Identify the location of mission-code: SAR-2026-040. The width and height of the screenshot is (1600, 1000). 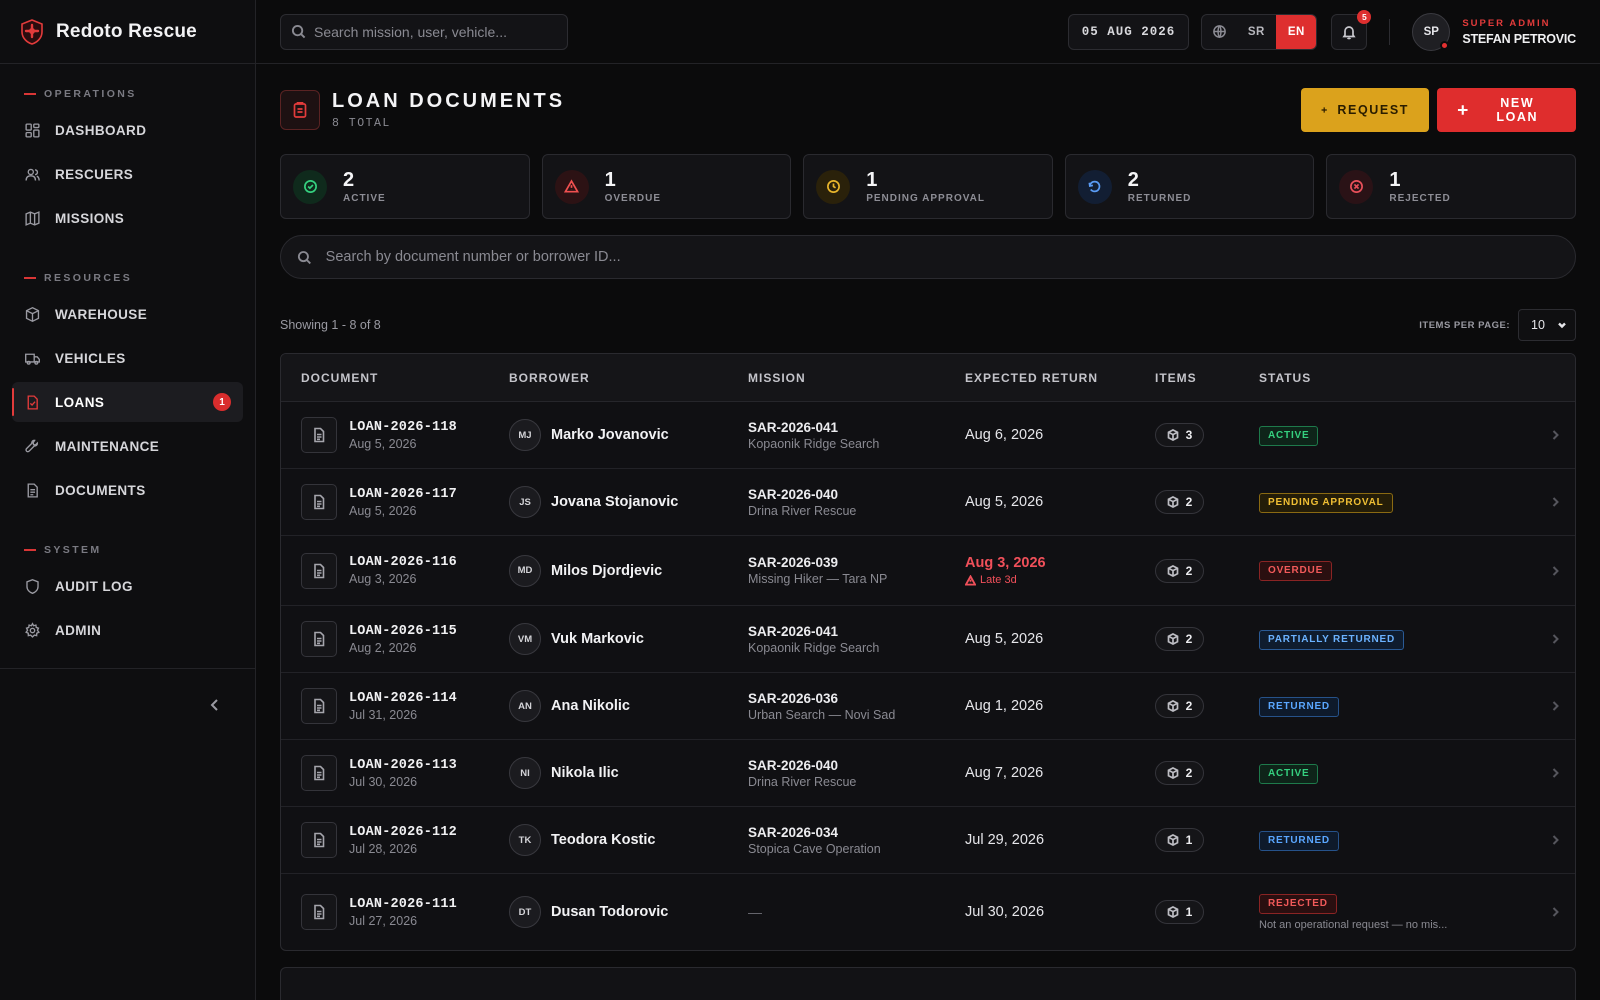
(793, 765).